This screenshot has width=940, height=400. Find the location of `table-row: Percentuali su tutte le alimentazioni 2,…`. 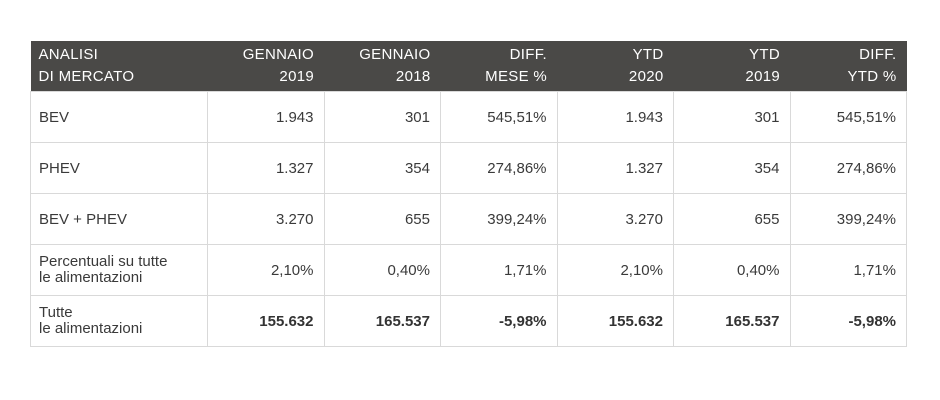

table-row: Percentuali su tutte le alimentazioni 2,… is located at coordinates (468, 270).